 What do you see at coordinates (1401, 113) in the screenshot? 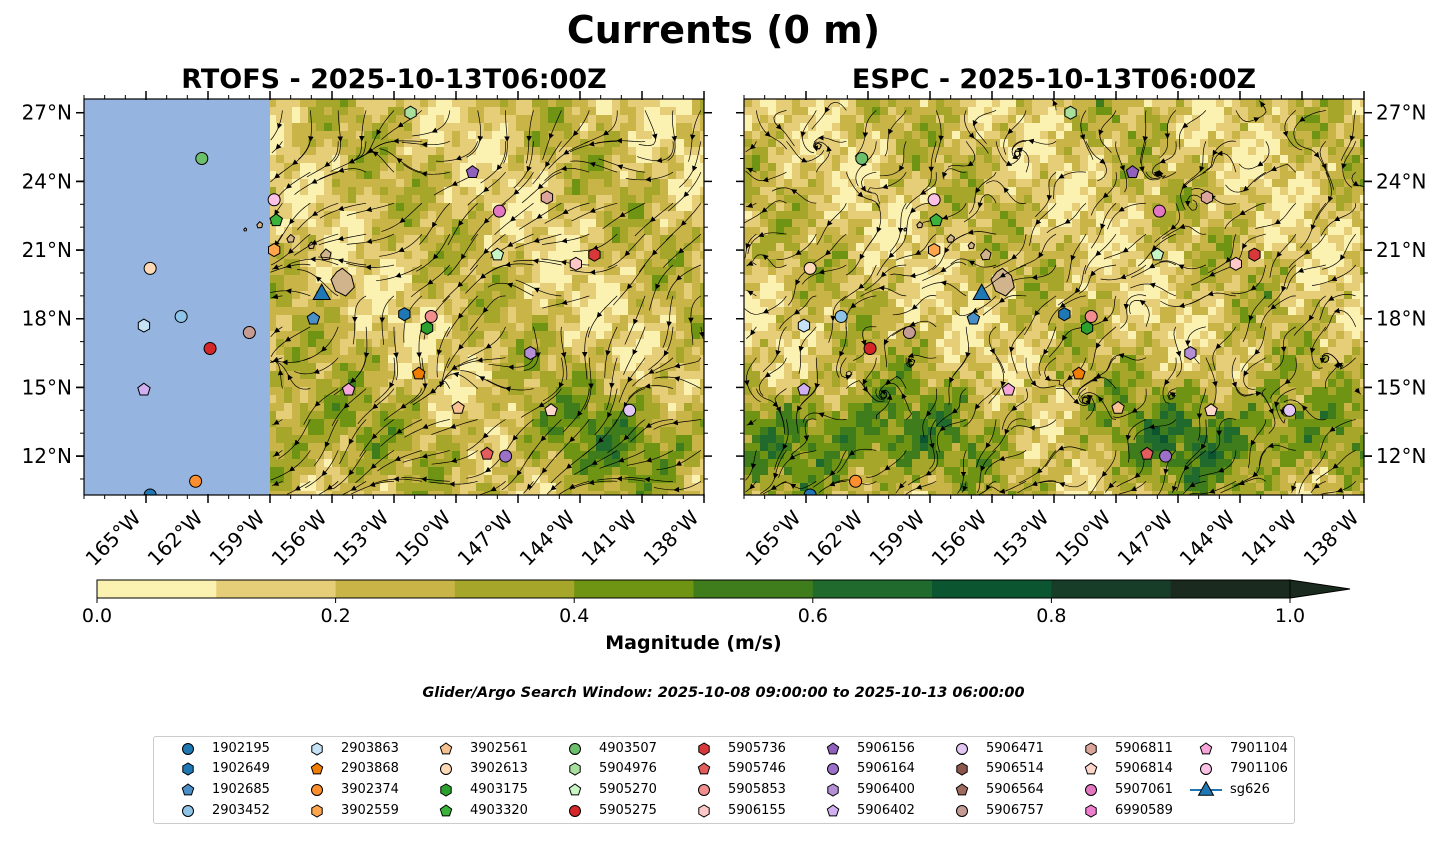
I see `lat-tick-label: 27°N` at bounding box center [1401, 113].